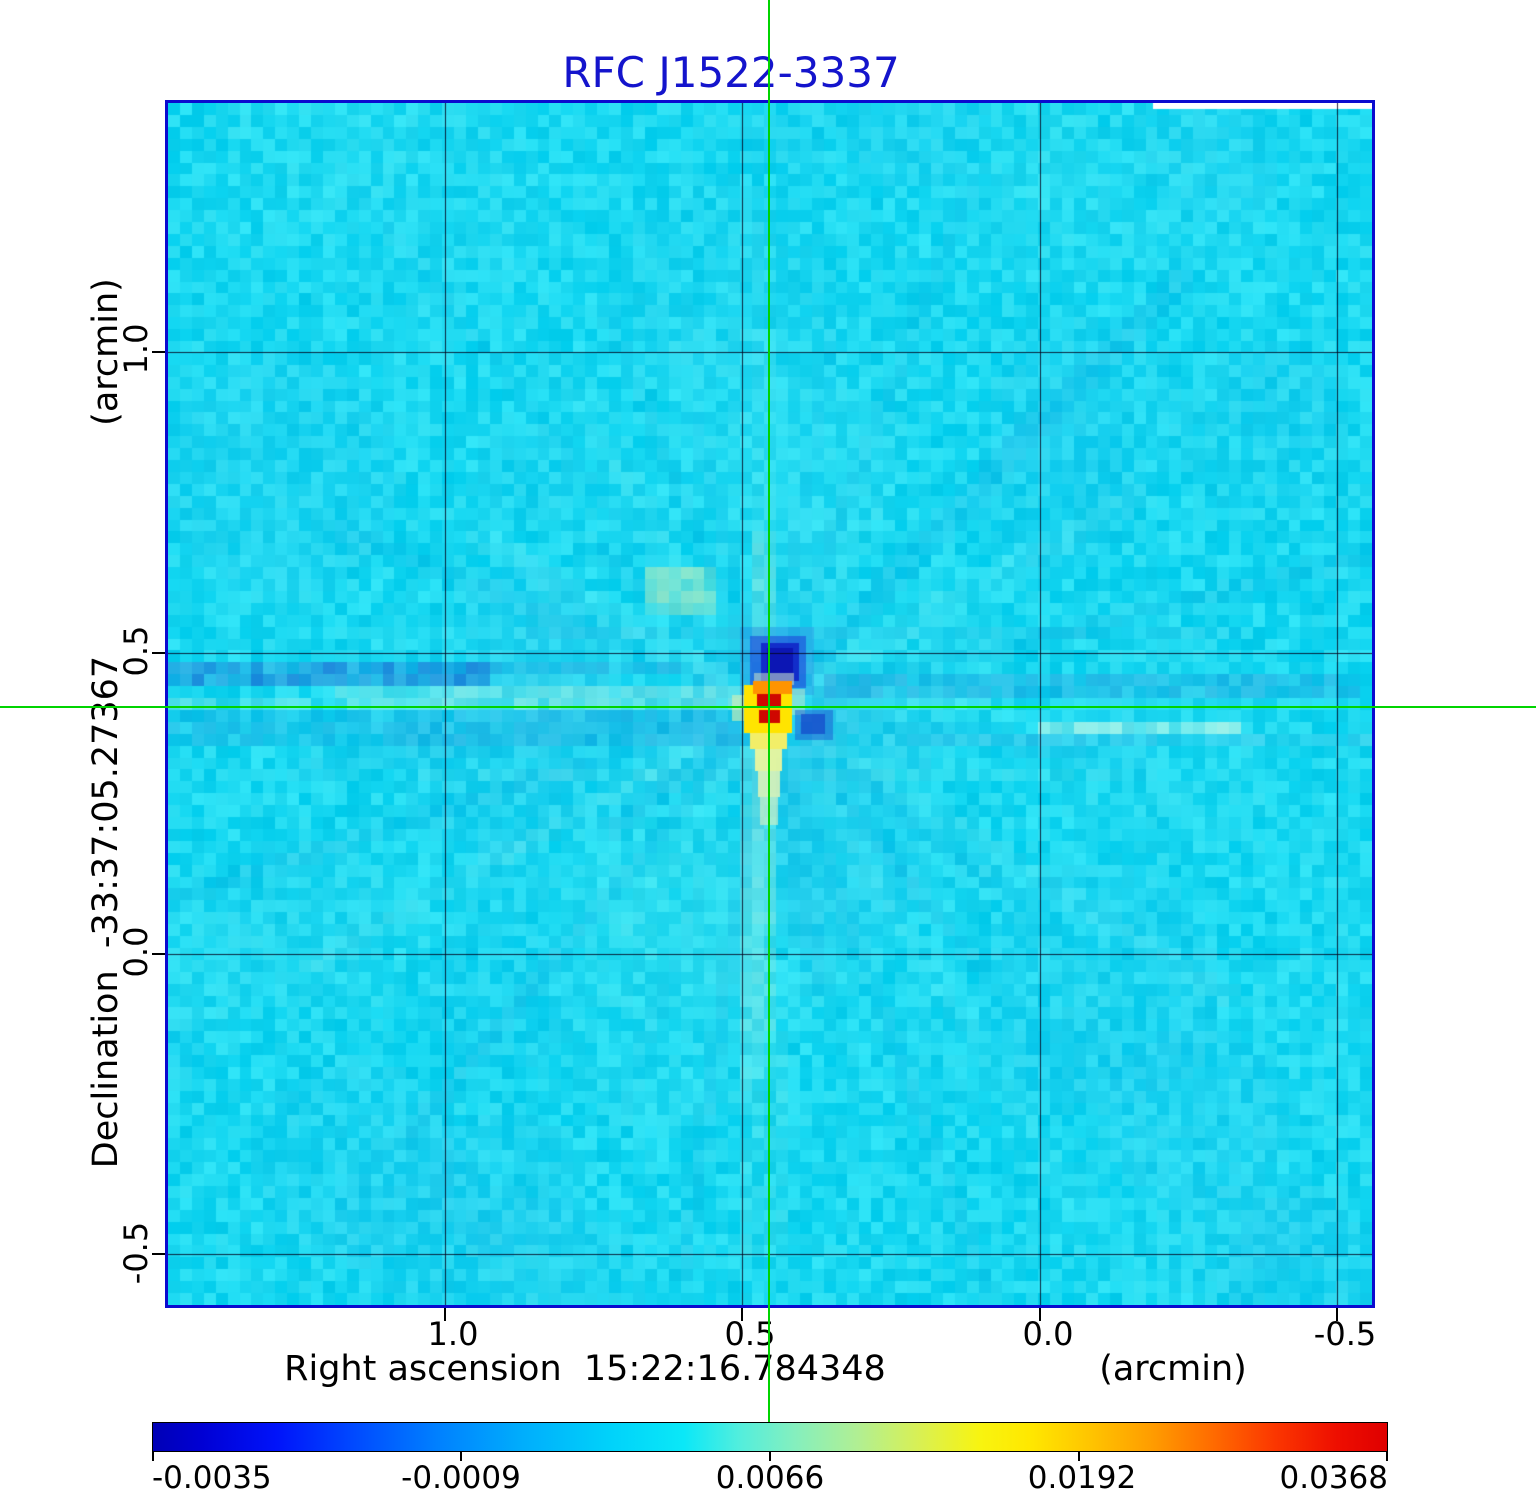 The height and width of the screenshot is (1511, 1536). What do you see at coordinates (770, 1437) in the screenshot?
I see `colorbar-gradient` at bounding box center [770, 1437].